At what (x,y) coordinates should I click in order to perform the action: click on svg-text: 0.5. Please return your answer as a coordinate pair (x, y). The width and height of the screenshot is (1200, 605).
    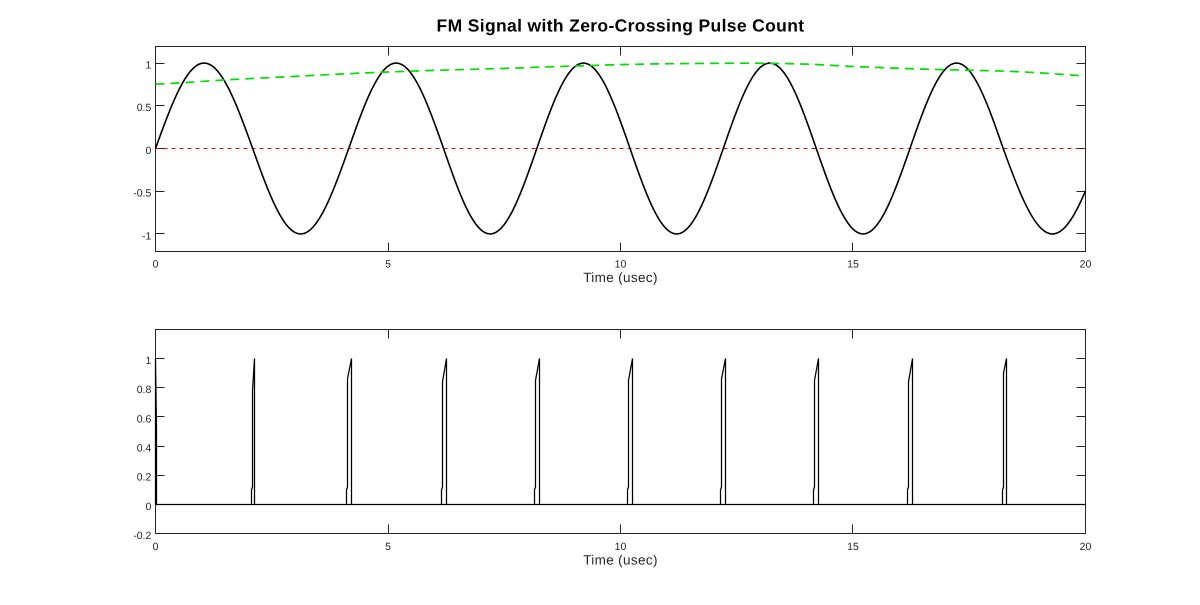
    Looking at the image, I should click on (144, 108).